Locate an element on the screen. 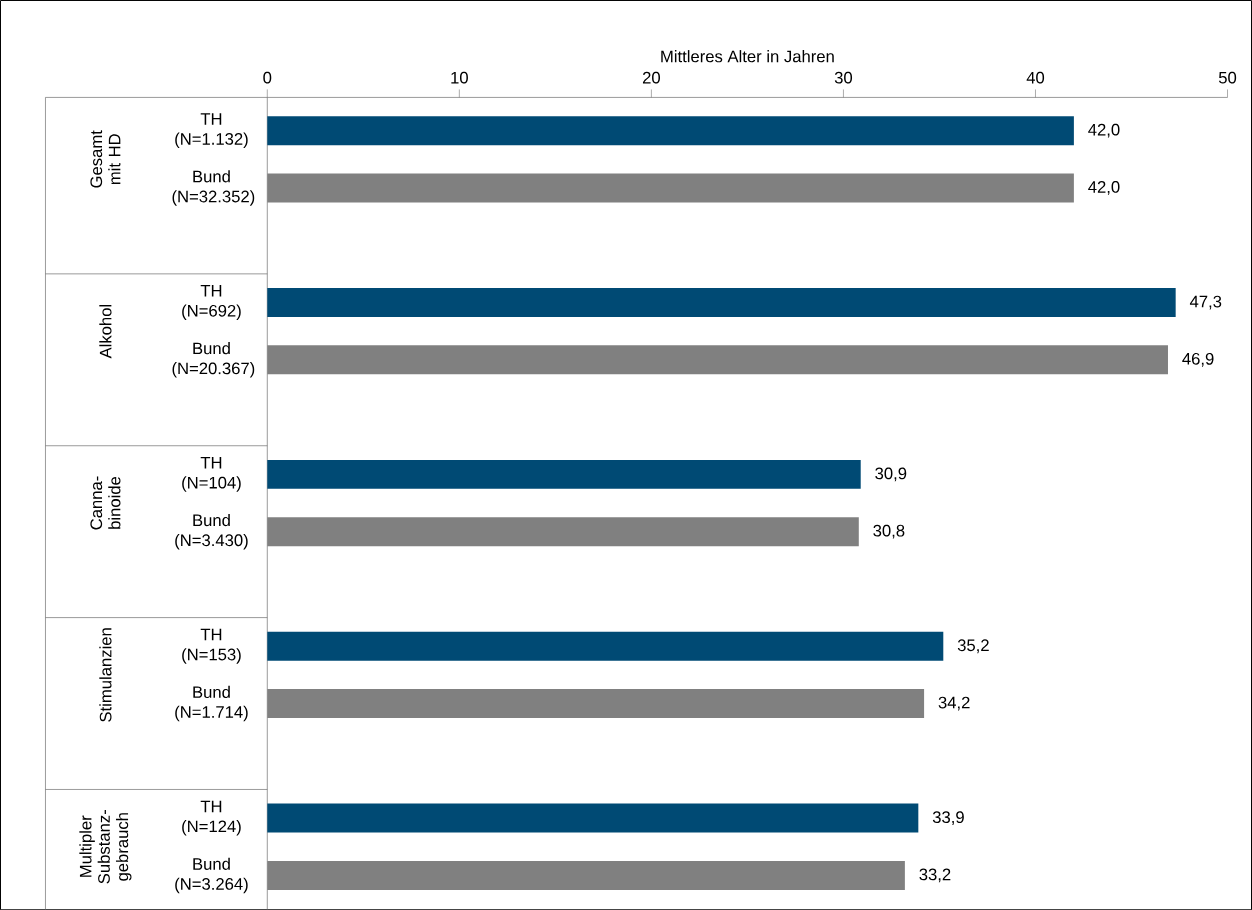 The image size is (1252, 910). x-tick-label: 30 is located at coordinates (843, 77).